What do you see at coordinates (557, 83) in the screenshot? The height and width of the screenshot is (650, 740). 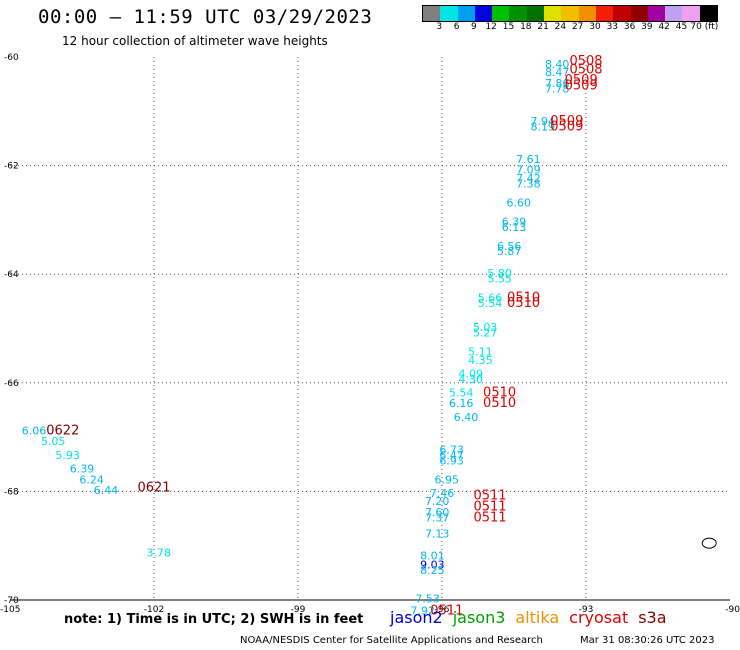 I see `wave-height-label: 7.86` at bounding box center [557, 83].